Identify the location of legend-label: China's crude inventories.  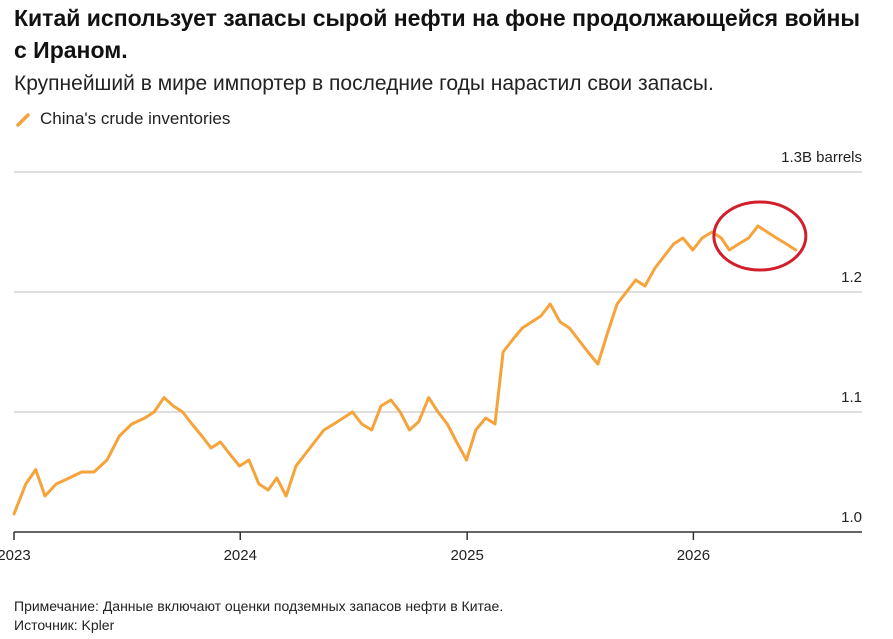
(135, 118).